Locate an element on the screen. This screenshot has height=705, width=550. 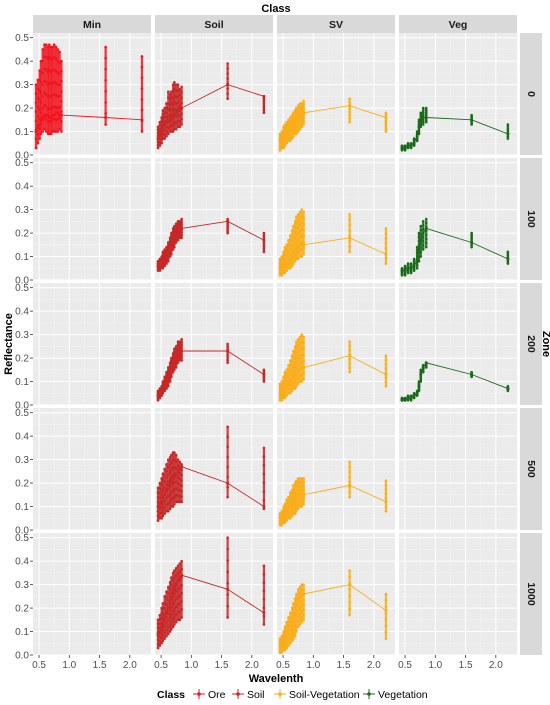
facet-panel is located at coordinates (214, 469).